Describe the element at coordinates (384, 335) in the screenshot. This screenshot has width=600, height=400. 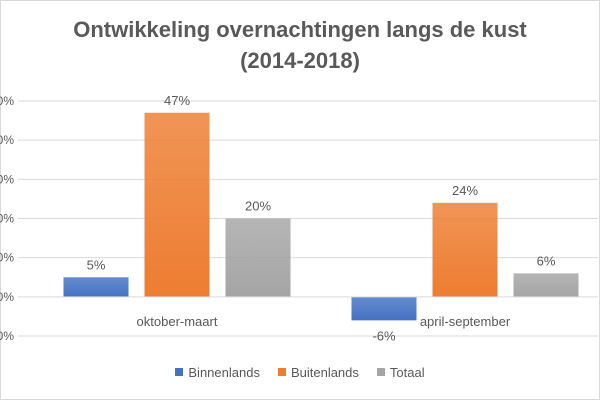
I see `data-label: -6%` at that location.